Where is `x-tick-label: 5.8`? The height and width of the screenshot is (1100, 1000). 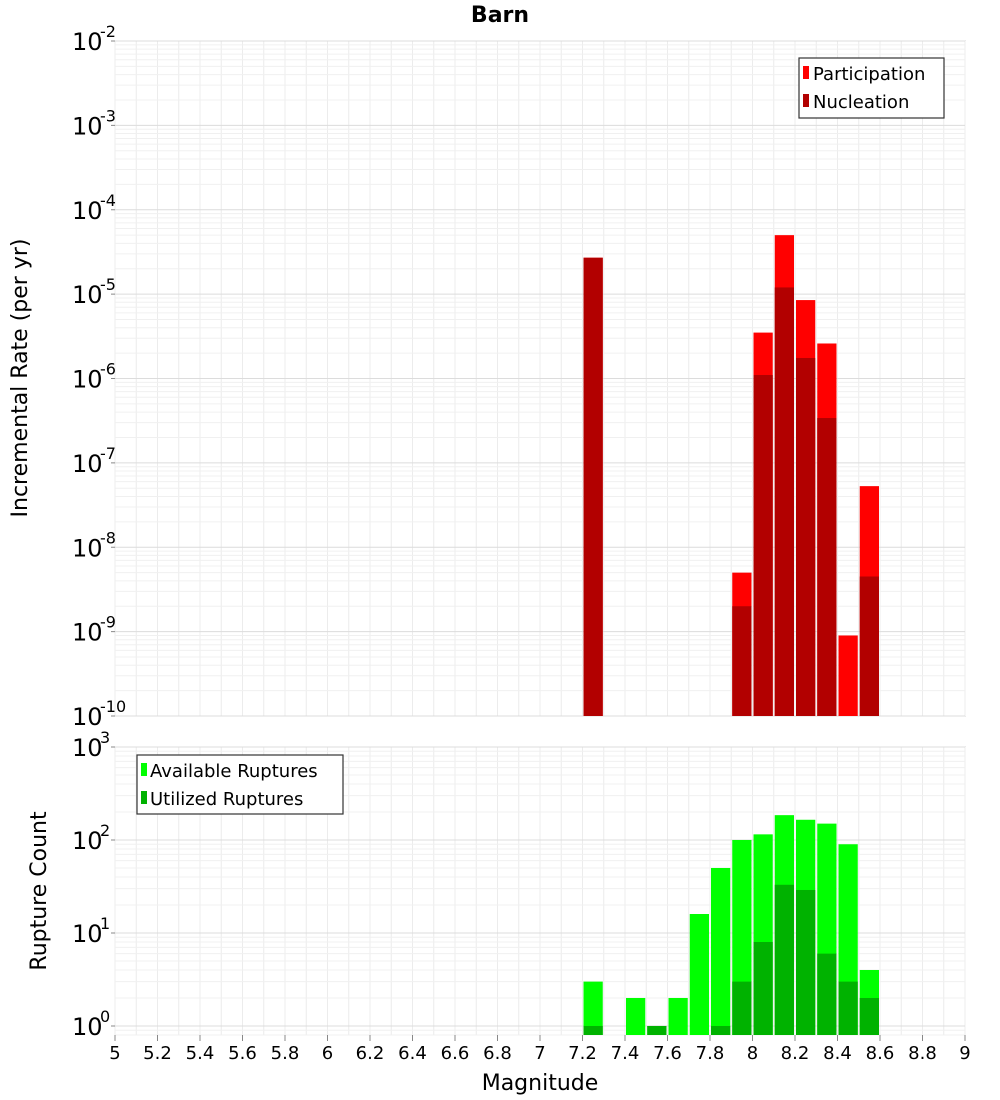 x-tick-label: 5.8 is located at coordinates (285, 1053).